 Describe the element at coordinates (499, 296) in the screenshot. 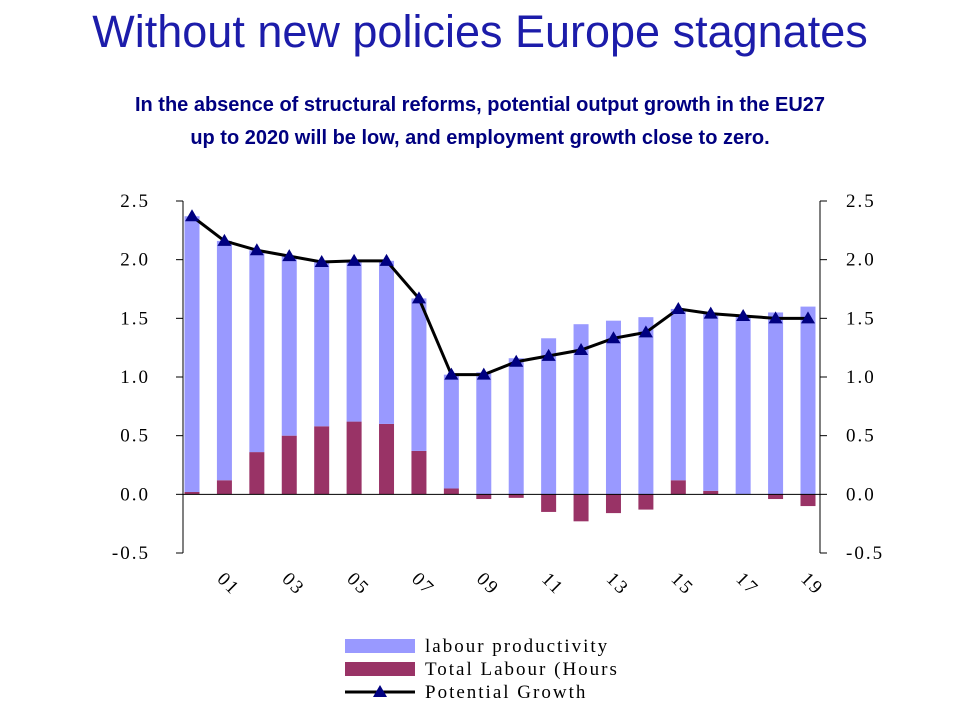

I see `line` at that location.